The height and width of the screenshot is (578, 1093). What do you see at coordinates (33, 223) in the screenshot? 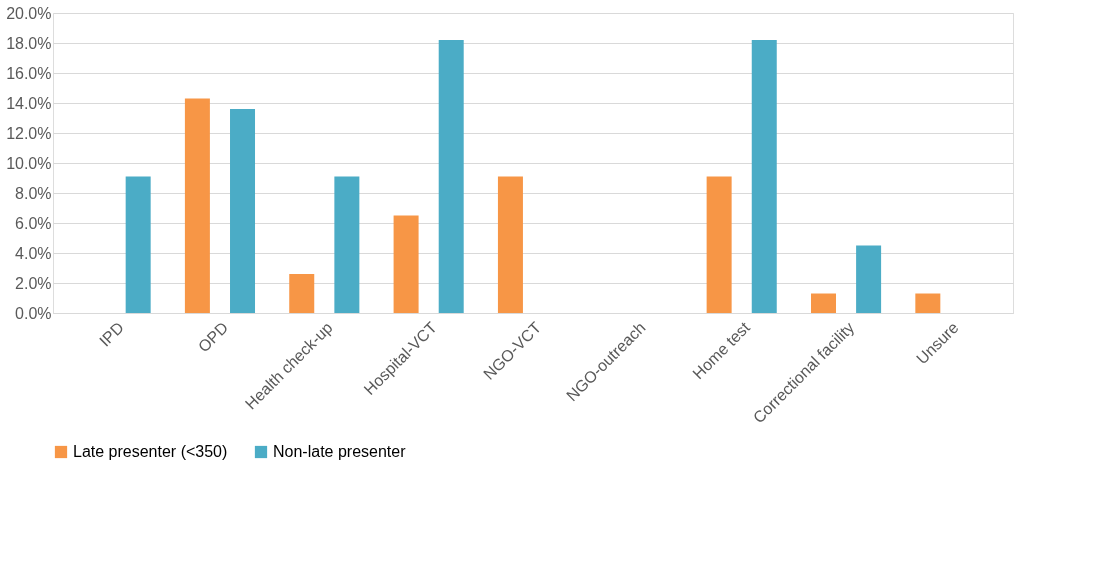
I see `y-tick-label: 6.0%` at bounding box center [33, 223].